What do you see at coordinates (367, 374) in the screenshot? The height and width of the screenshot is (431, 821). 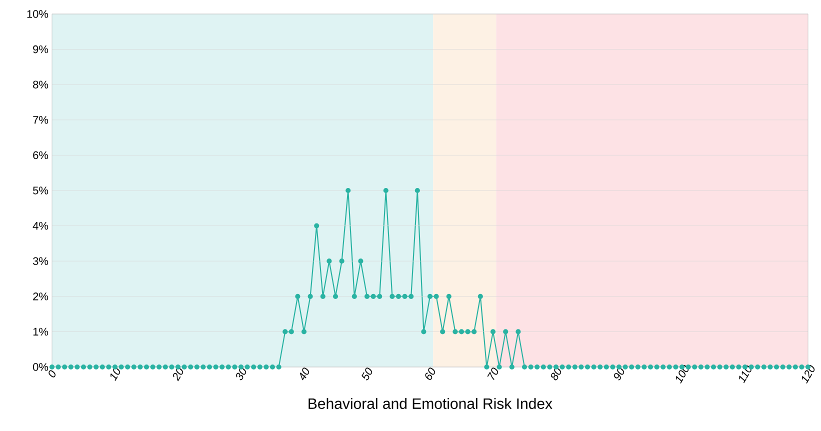 I see `x-tick-label: 50` at bounding box center [367, 374].